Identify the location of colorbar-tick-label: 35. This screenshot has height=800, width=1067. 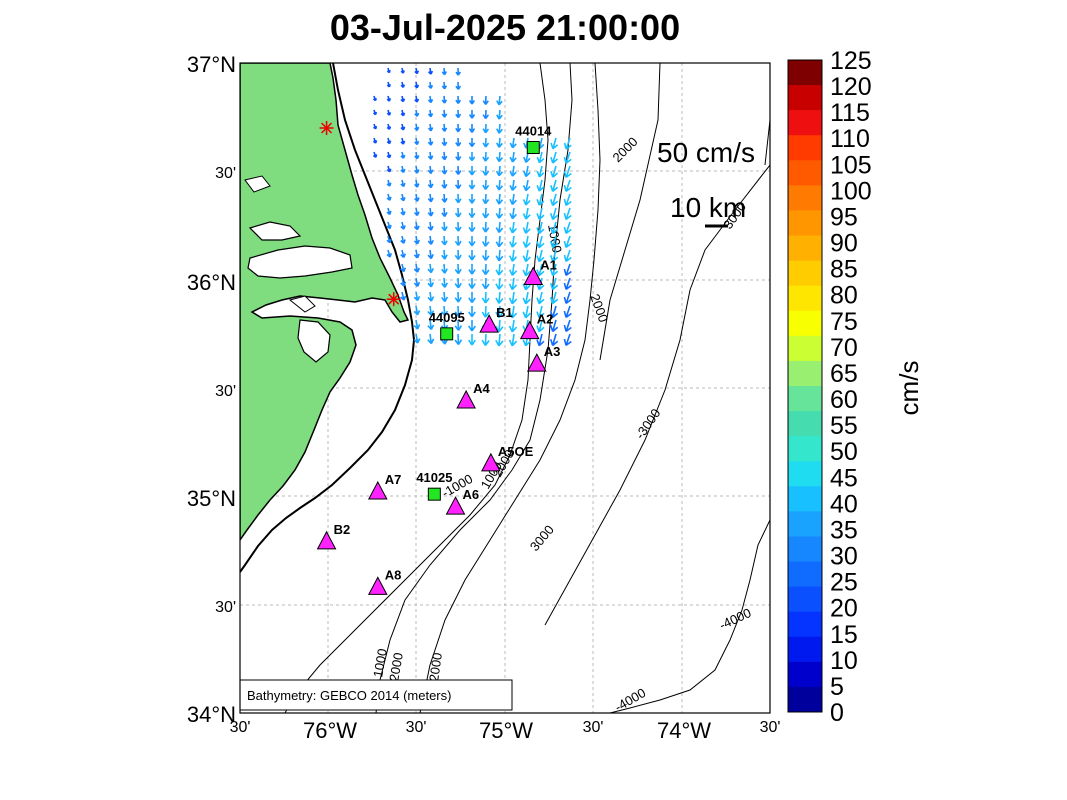
(844, 530).